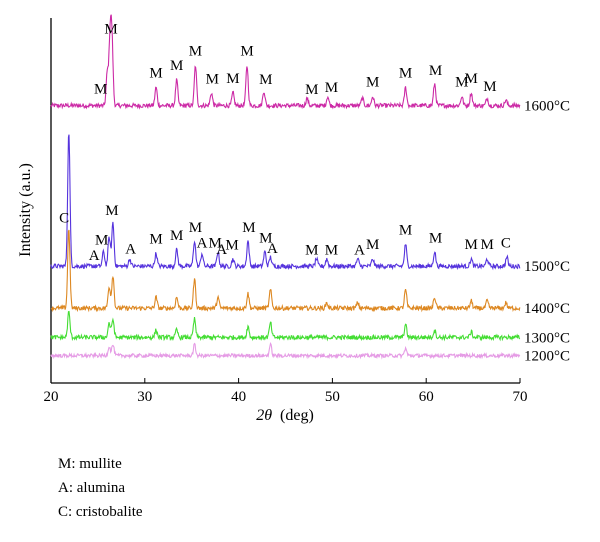  I want to click on series-label: 1400°C, so click(547, 309).